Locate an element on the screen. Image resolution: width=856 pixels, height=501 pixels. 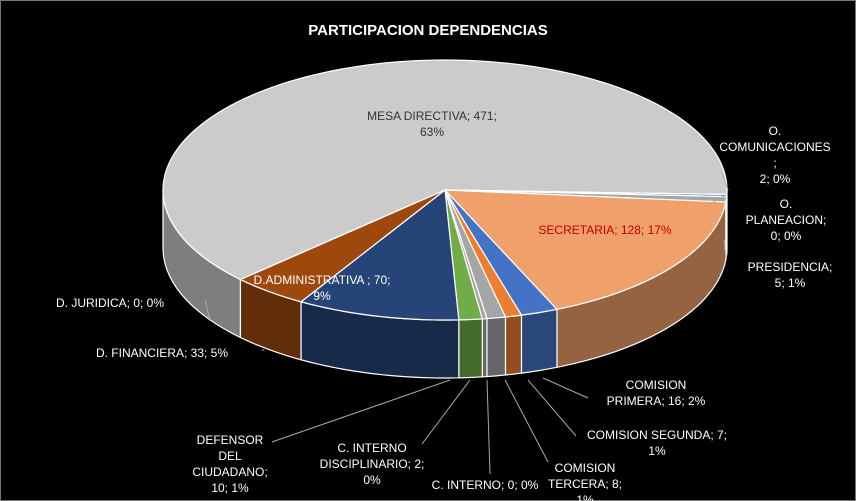
data-label: COMISION TERCERA; 8; 1% is located at coordinates (585, 481).